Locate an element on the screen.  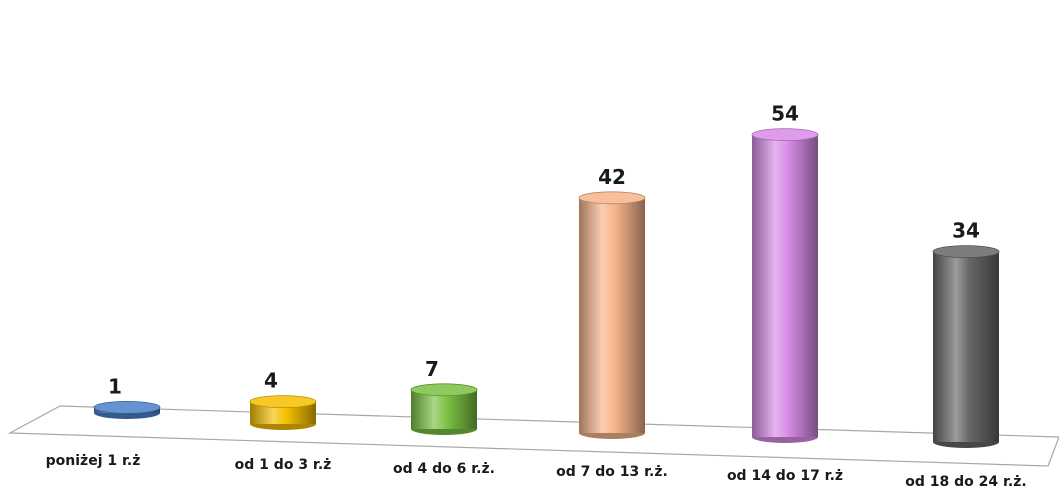
category-label-od-1-do-3-r: od 1 do 3 r.ż is located at coordinates (283, 465).